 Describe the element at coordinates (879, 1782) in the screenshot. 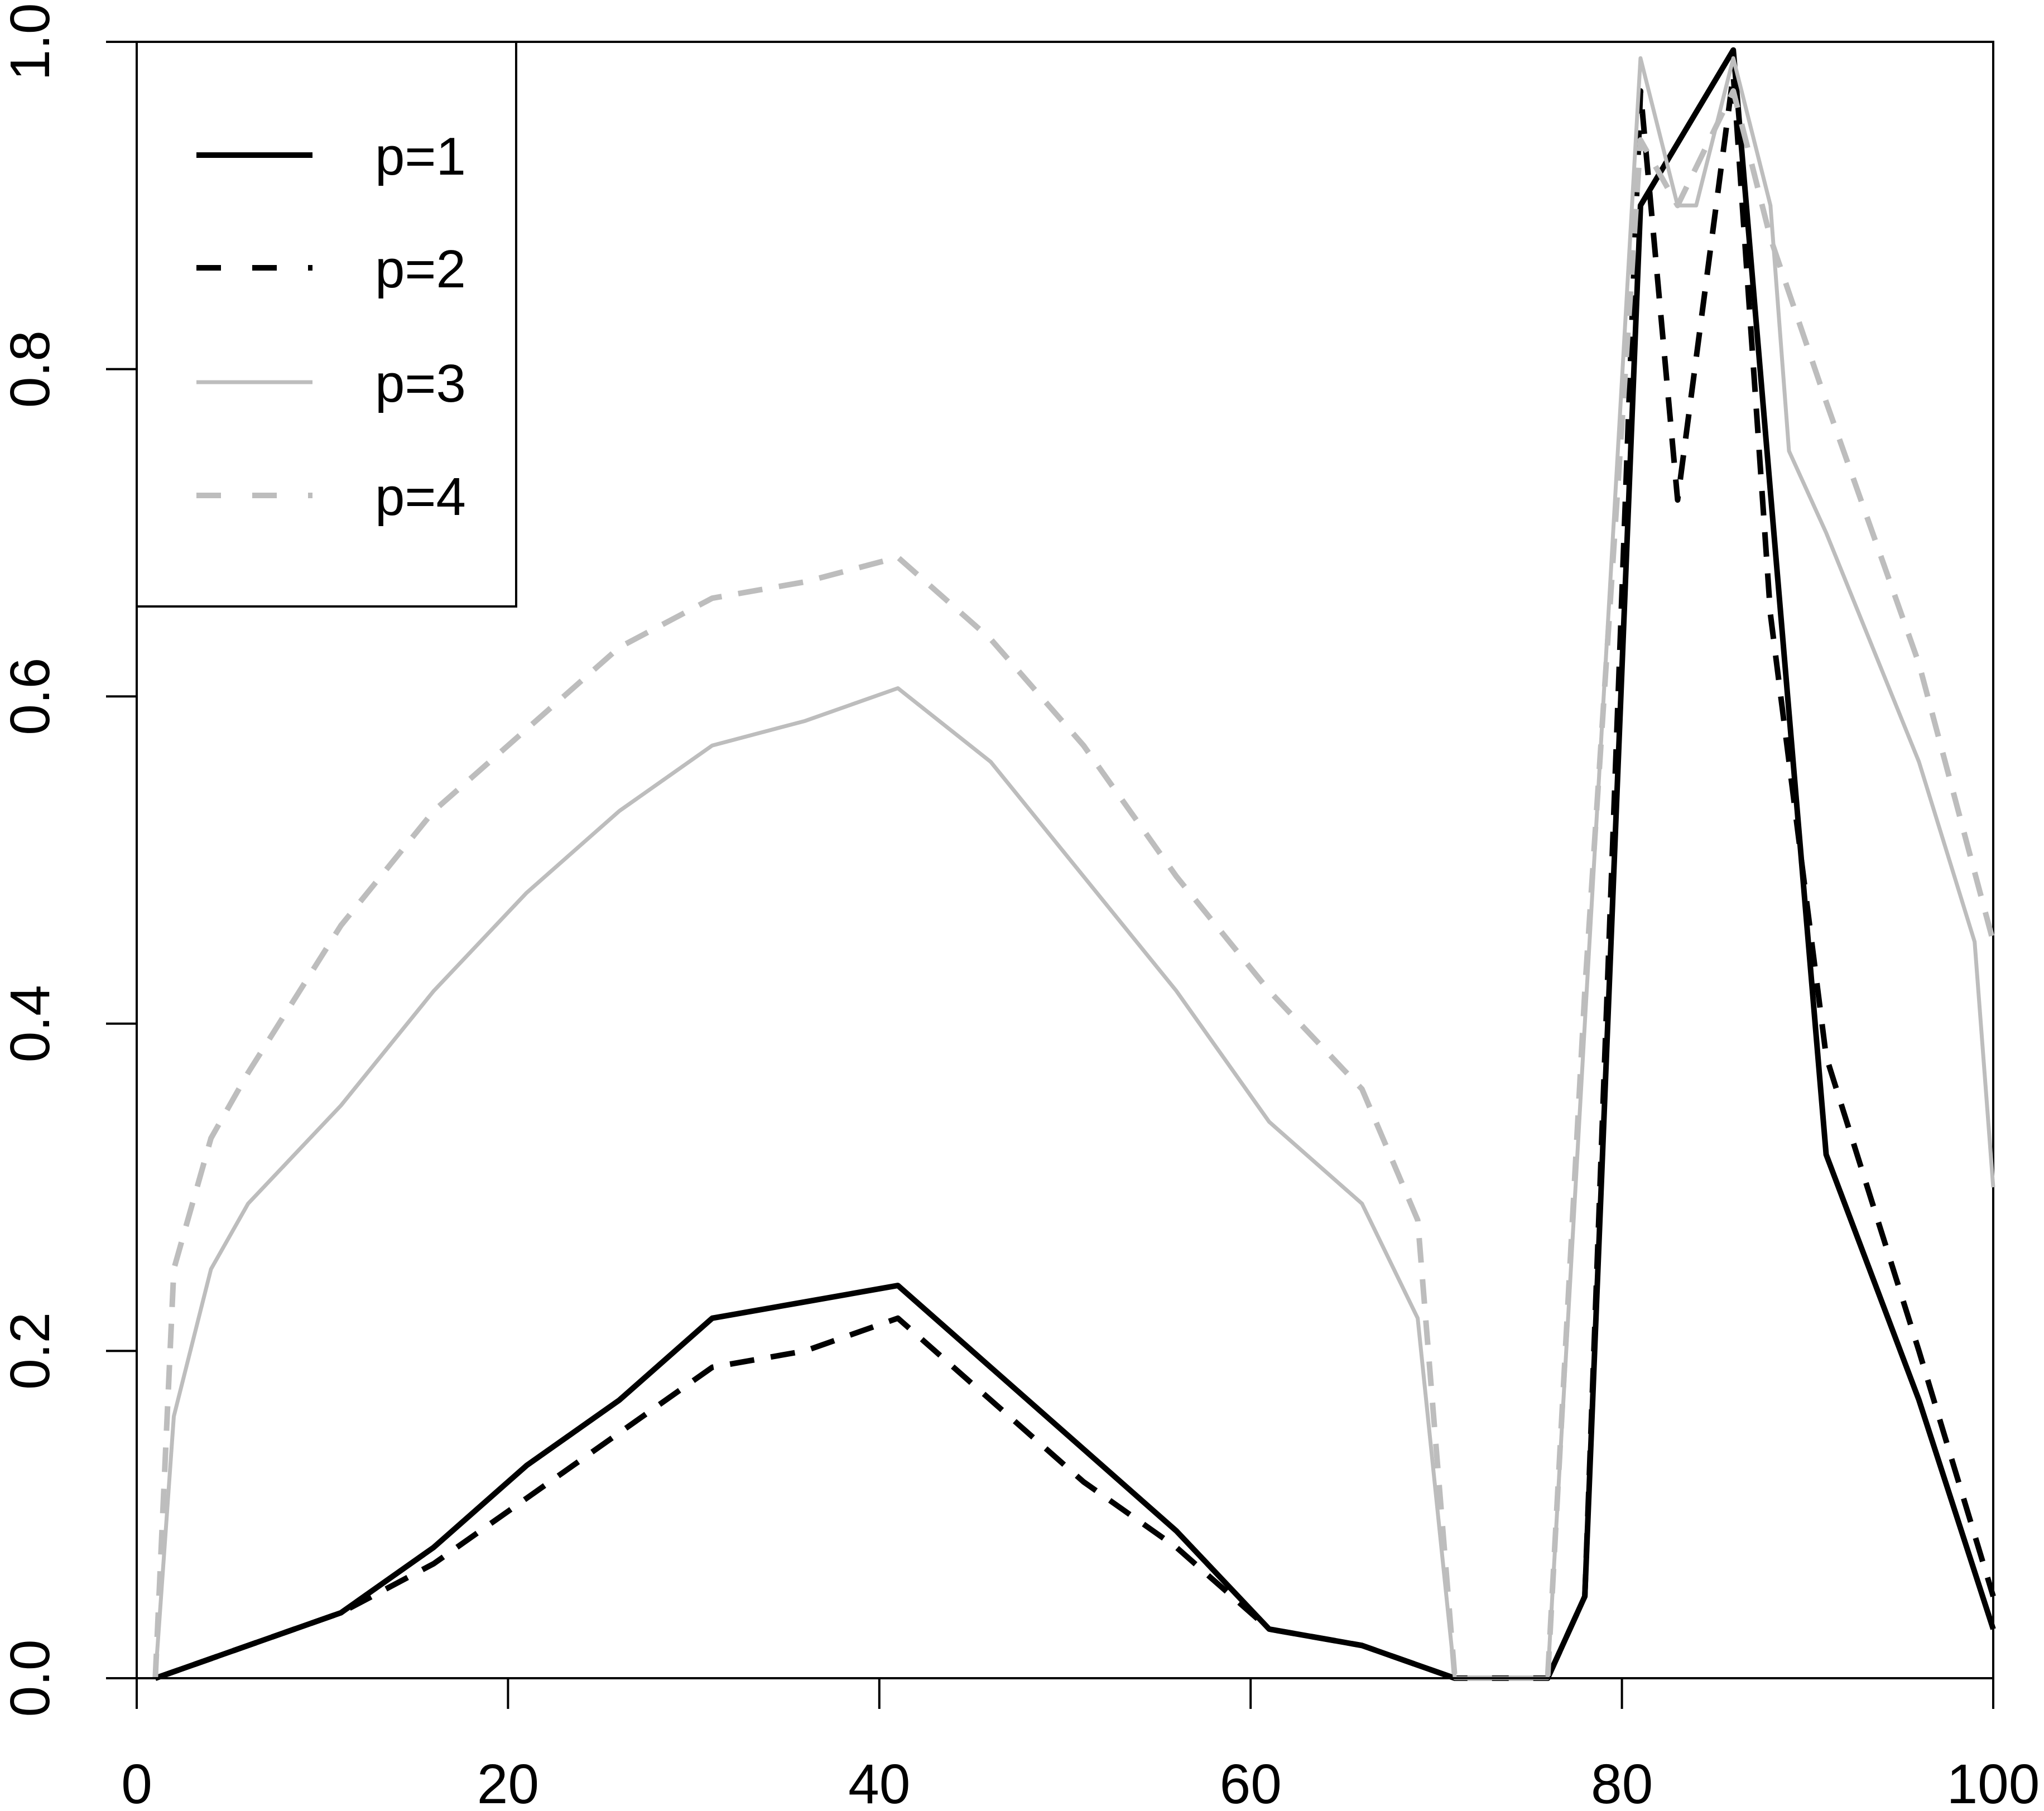

I see `x-tick-label: 40` at that location.